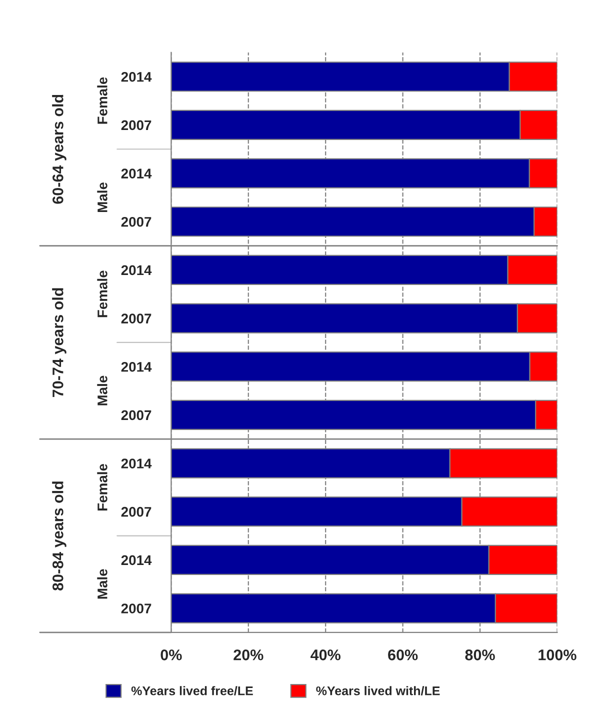 The height and width of the screenshot is (709, 607). What do you see at coordinates (59, 149) in the screenshot?
I see `text: 60-64 years old` at bounding box center [59, 149].